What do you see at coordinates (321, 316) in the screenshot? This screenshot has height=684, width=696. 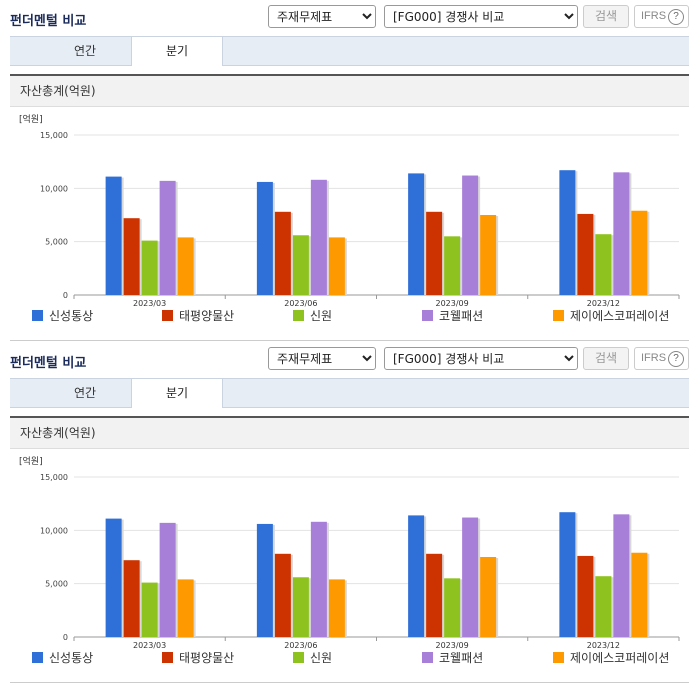 I see `legend-label: 신원` at bounding box center [321, 316].